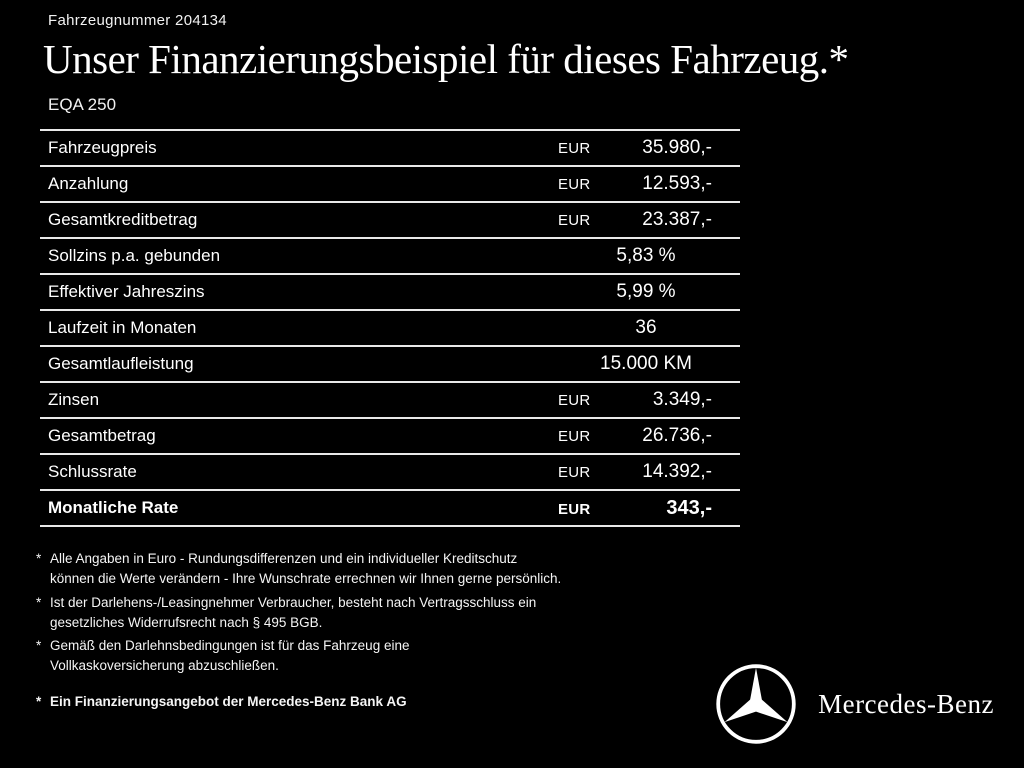 Image resolution: width=1024 pixels, height=768 pixels. What do you see at coordinates (390, 185) in the screenshot?
I see `table-row-anzahlung: Anzahlung EUR 12.593,-` at bounding box center [390, 185].